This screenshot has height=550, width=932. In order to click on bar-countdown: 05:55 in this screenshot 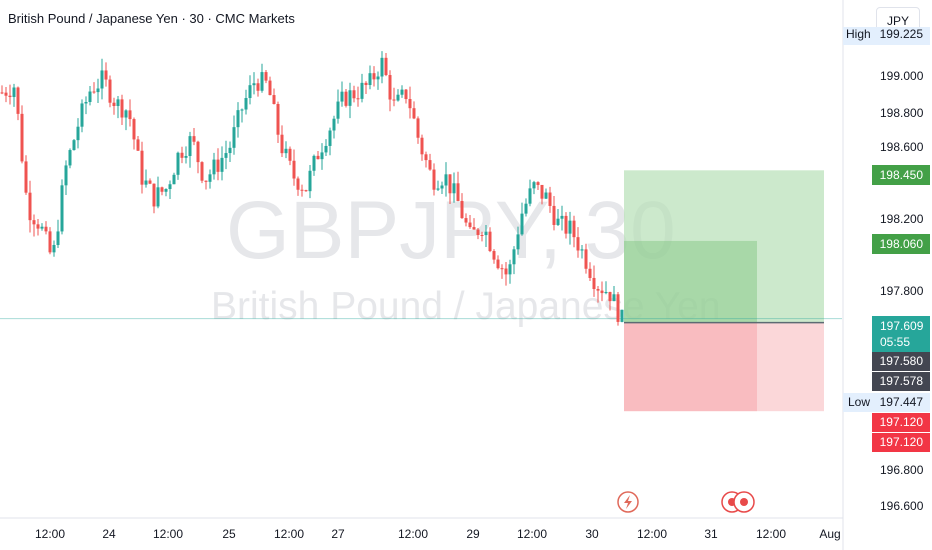, I will do `click(895, 342)`.